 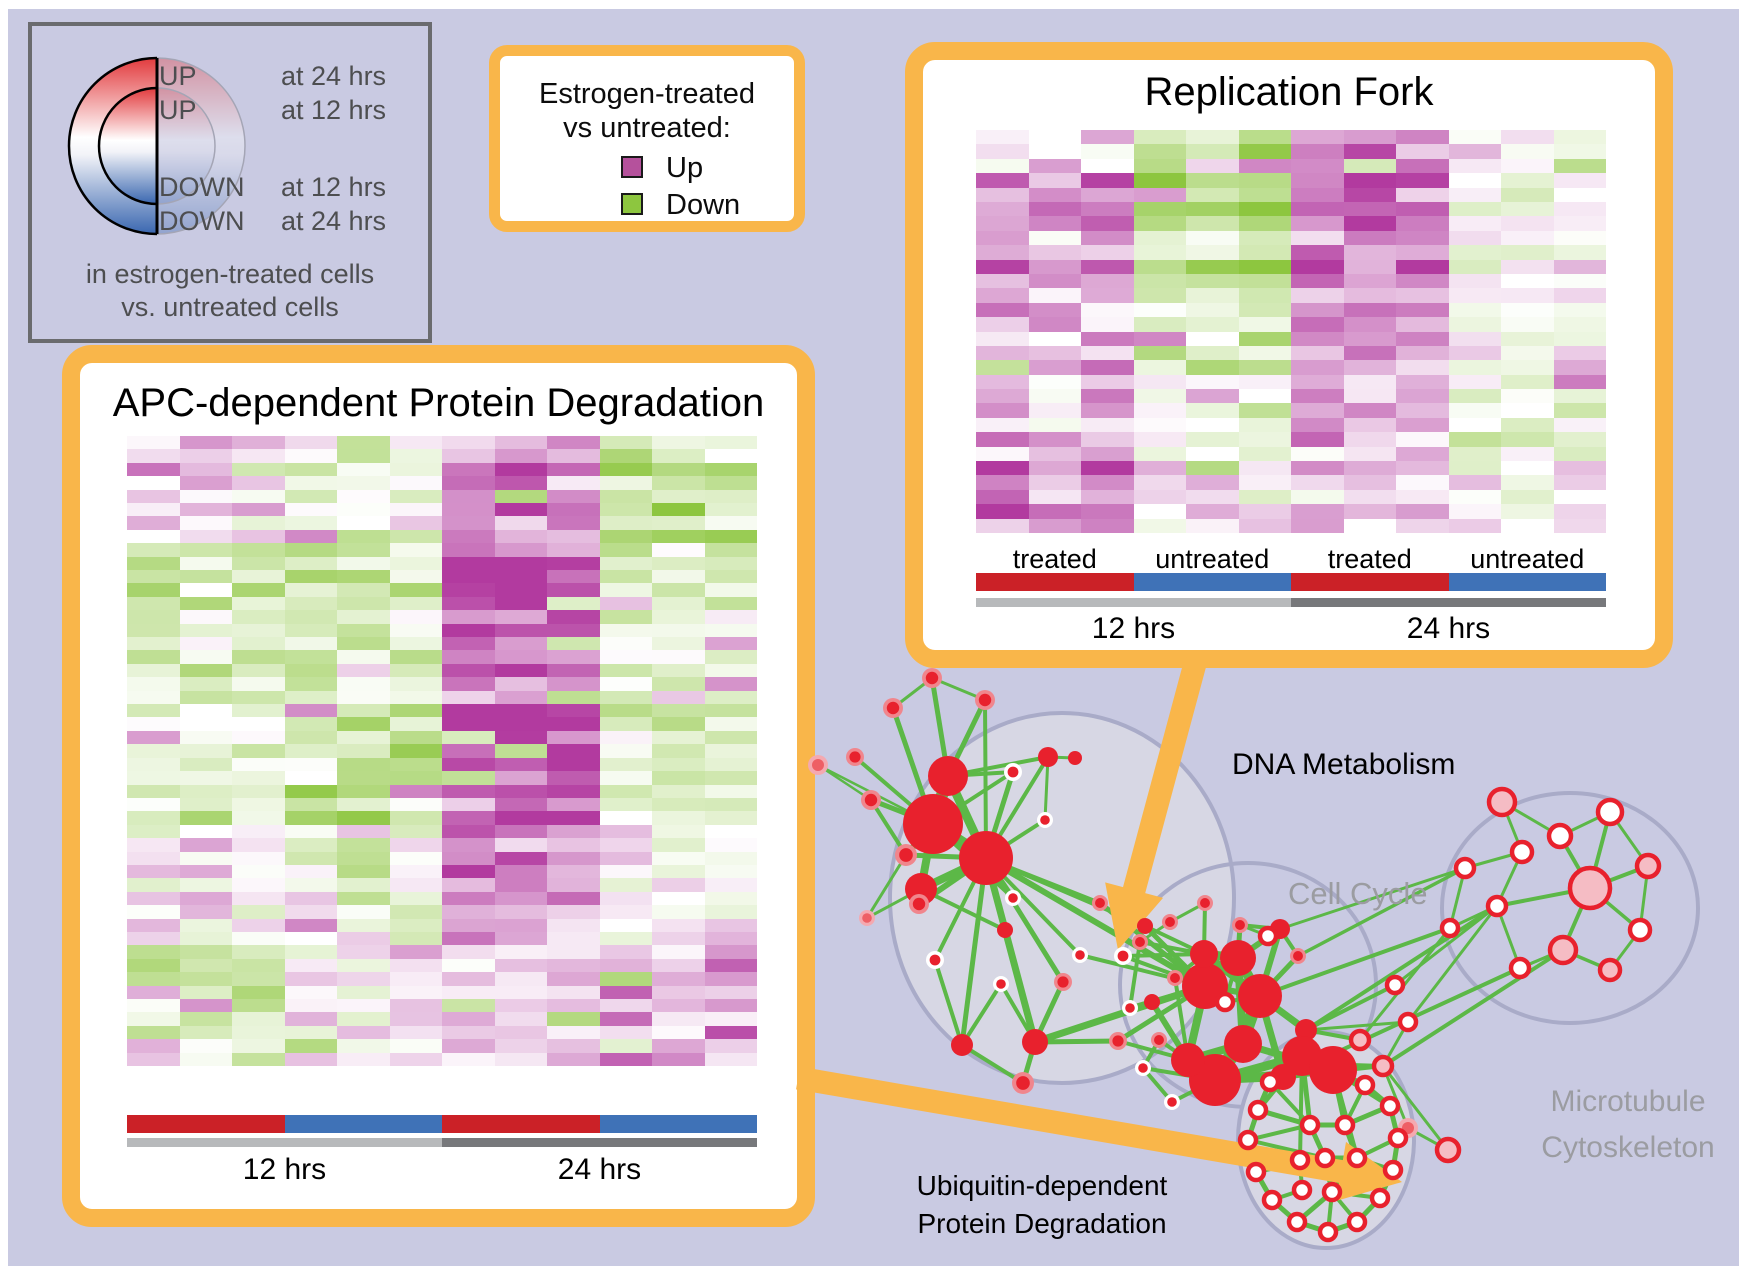 What do you see at coordinates (442, 1170) in the screenshot?
I see `apc-time-labels: 12 hrs 24 hrs` at bounding box center [442, 1170].